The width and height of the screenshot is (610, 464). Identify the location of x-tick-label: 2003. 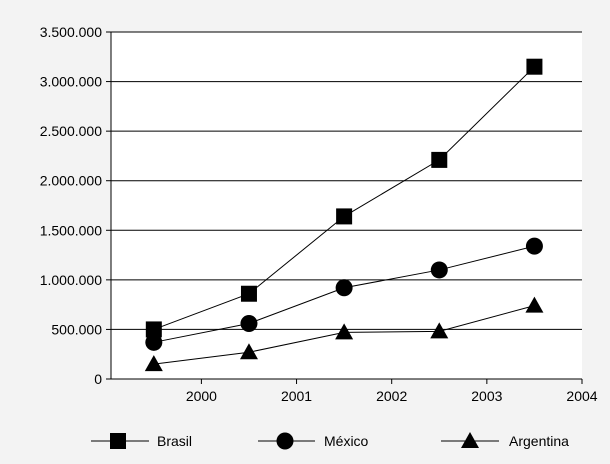
(486, 396).